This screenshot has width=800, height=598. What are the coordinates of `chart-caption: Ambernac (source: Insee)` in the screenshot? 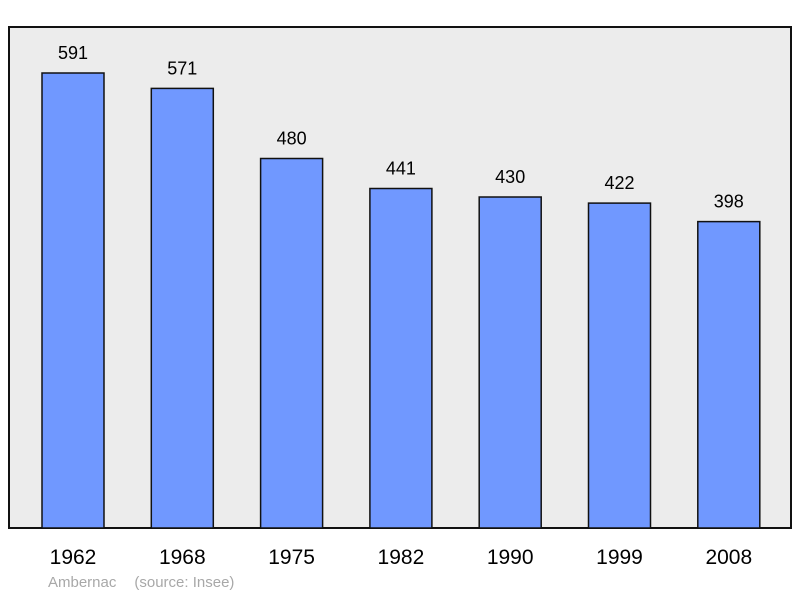 It's located at (150, 582).